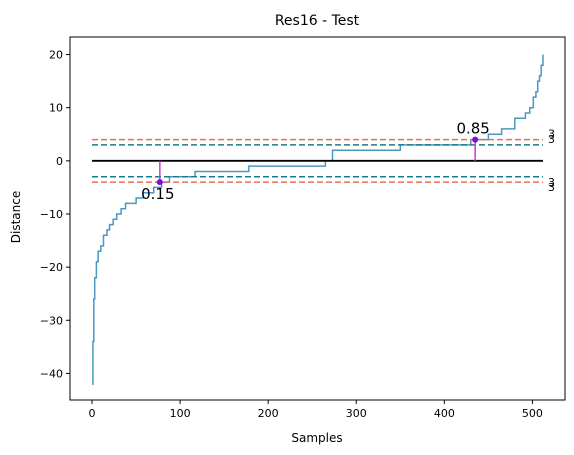 The height and width of the screenshot is (455, 574). What do you see at coordinates (56, 55) in the screenshot?
I see `y-tick-label-20: 20` at bounding box center [56, 55].